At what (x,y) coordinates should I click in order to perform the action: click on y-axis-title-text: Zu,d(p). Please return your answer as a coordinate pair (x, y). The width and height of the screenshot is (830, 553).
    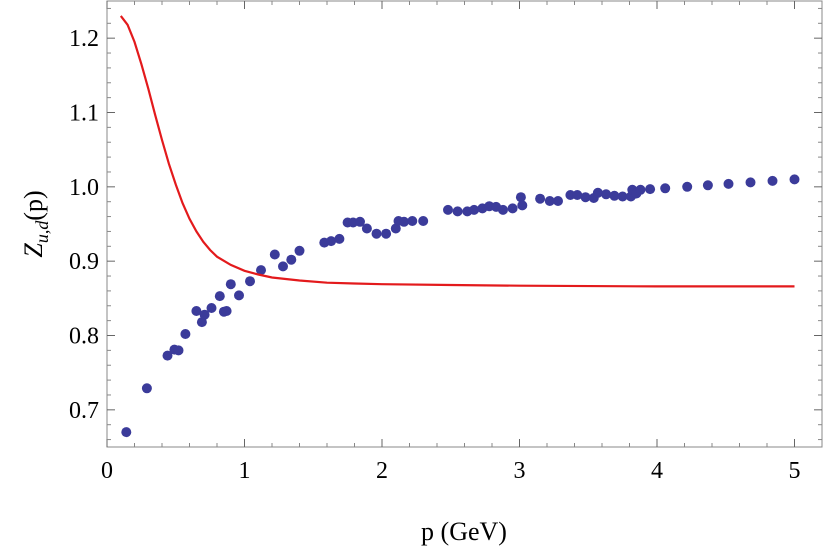
    Looking at the image, I should click on (35, 223).